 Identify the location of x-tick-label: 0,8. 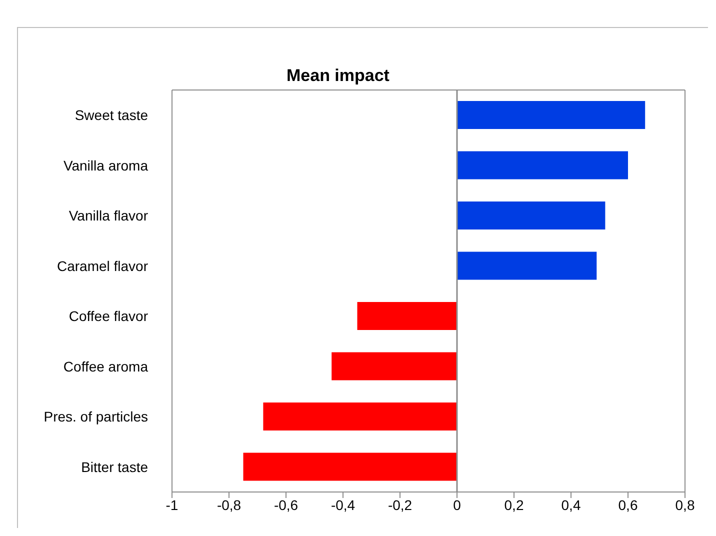
(685, 504).